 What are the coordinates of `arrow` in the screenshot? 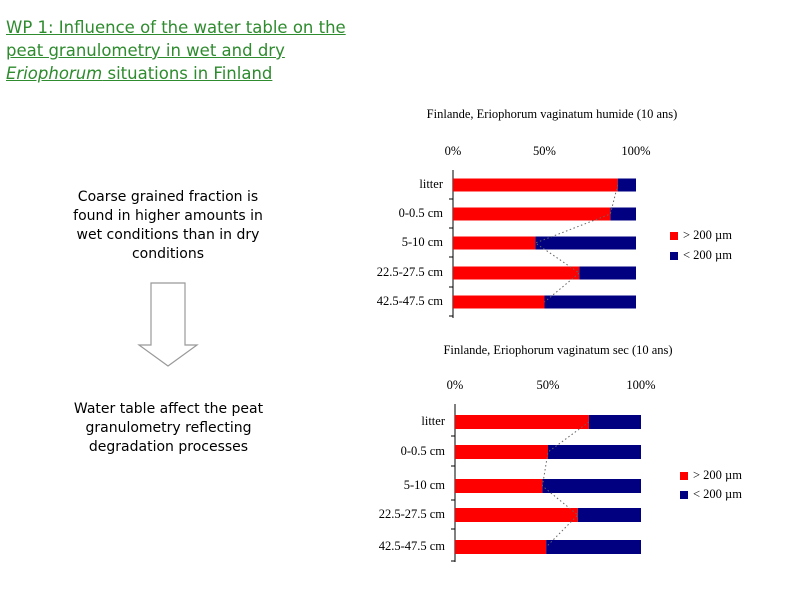 It's located at (168, 324).